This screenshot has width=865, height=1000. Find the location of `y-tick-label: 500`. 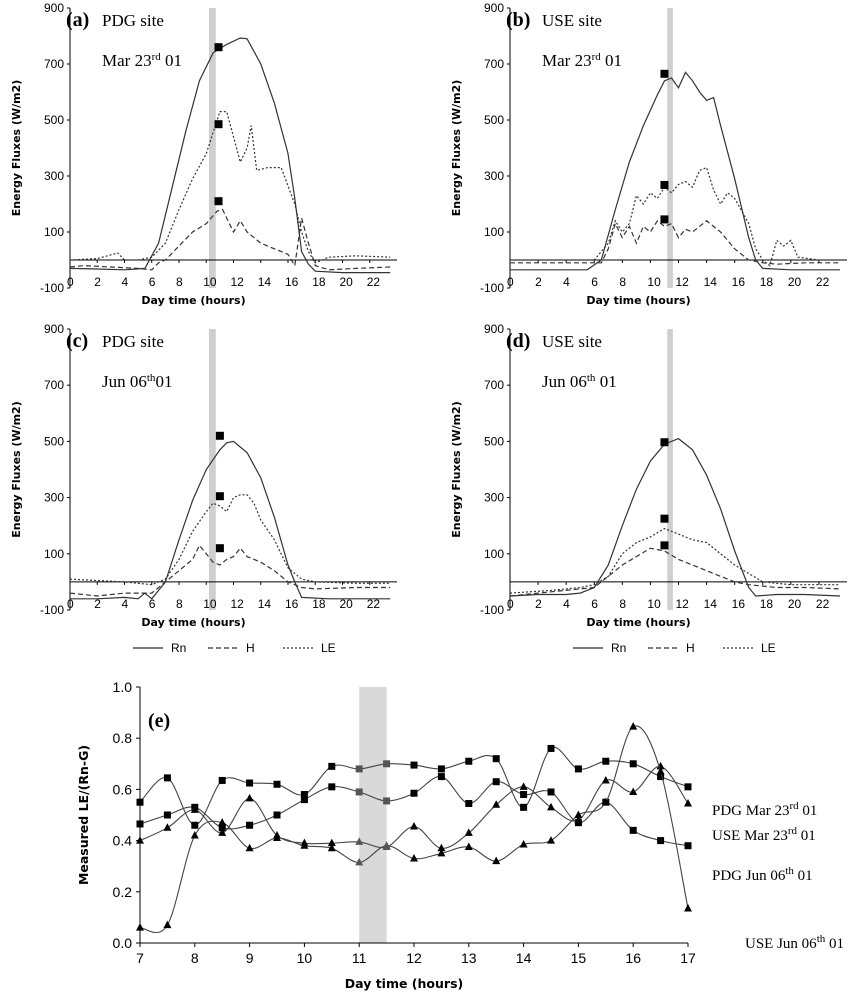

y-tick-label: 500 is located at coordinates (54, 120).